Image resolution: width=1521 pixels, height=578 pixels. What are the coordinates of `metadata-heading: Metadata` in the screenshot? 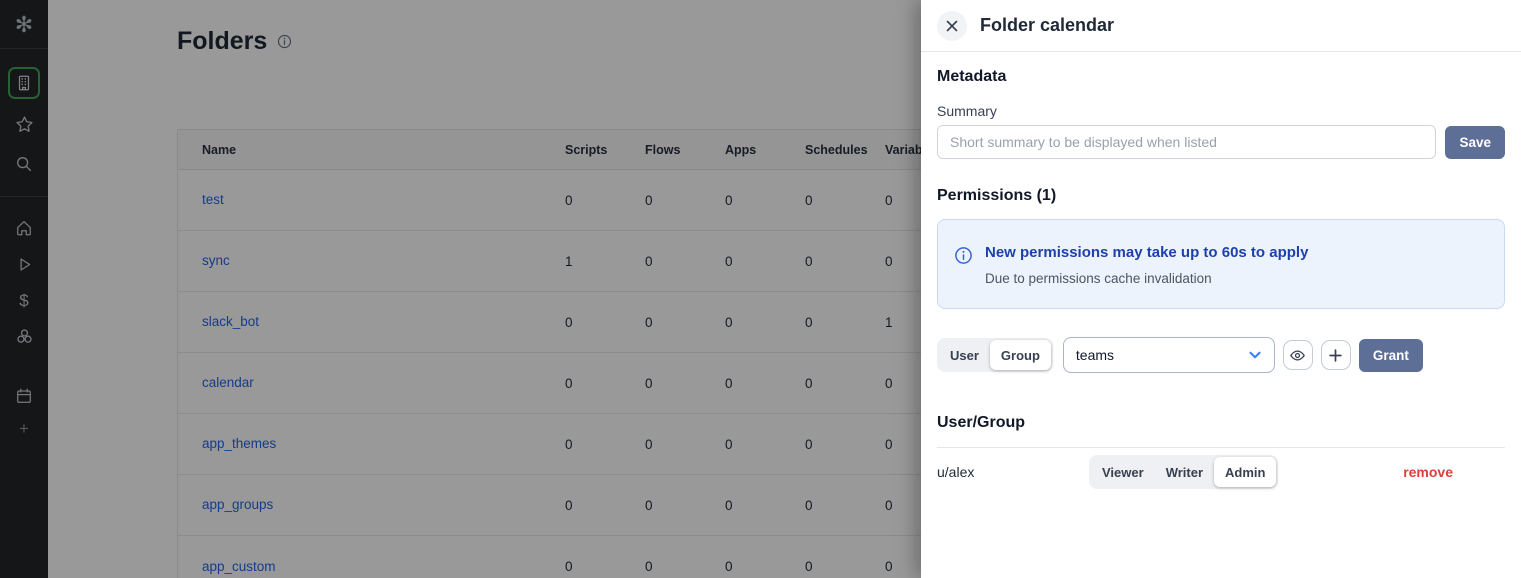 It's located at (972, 76).